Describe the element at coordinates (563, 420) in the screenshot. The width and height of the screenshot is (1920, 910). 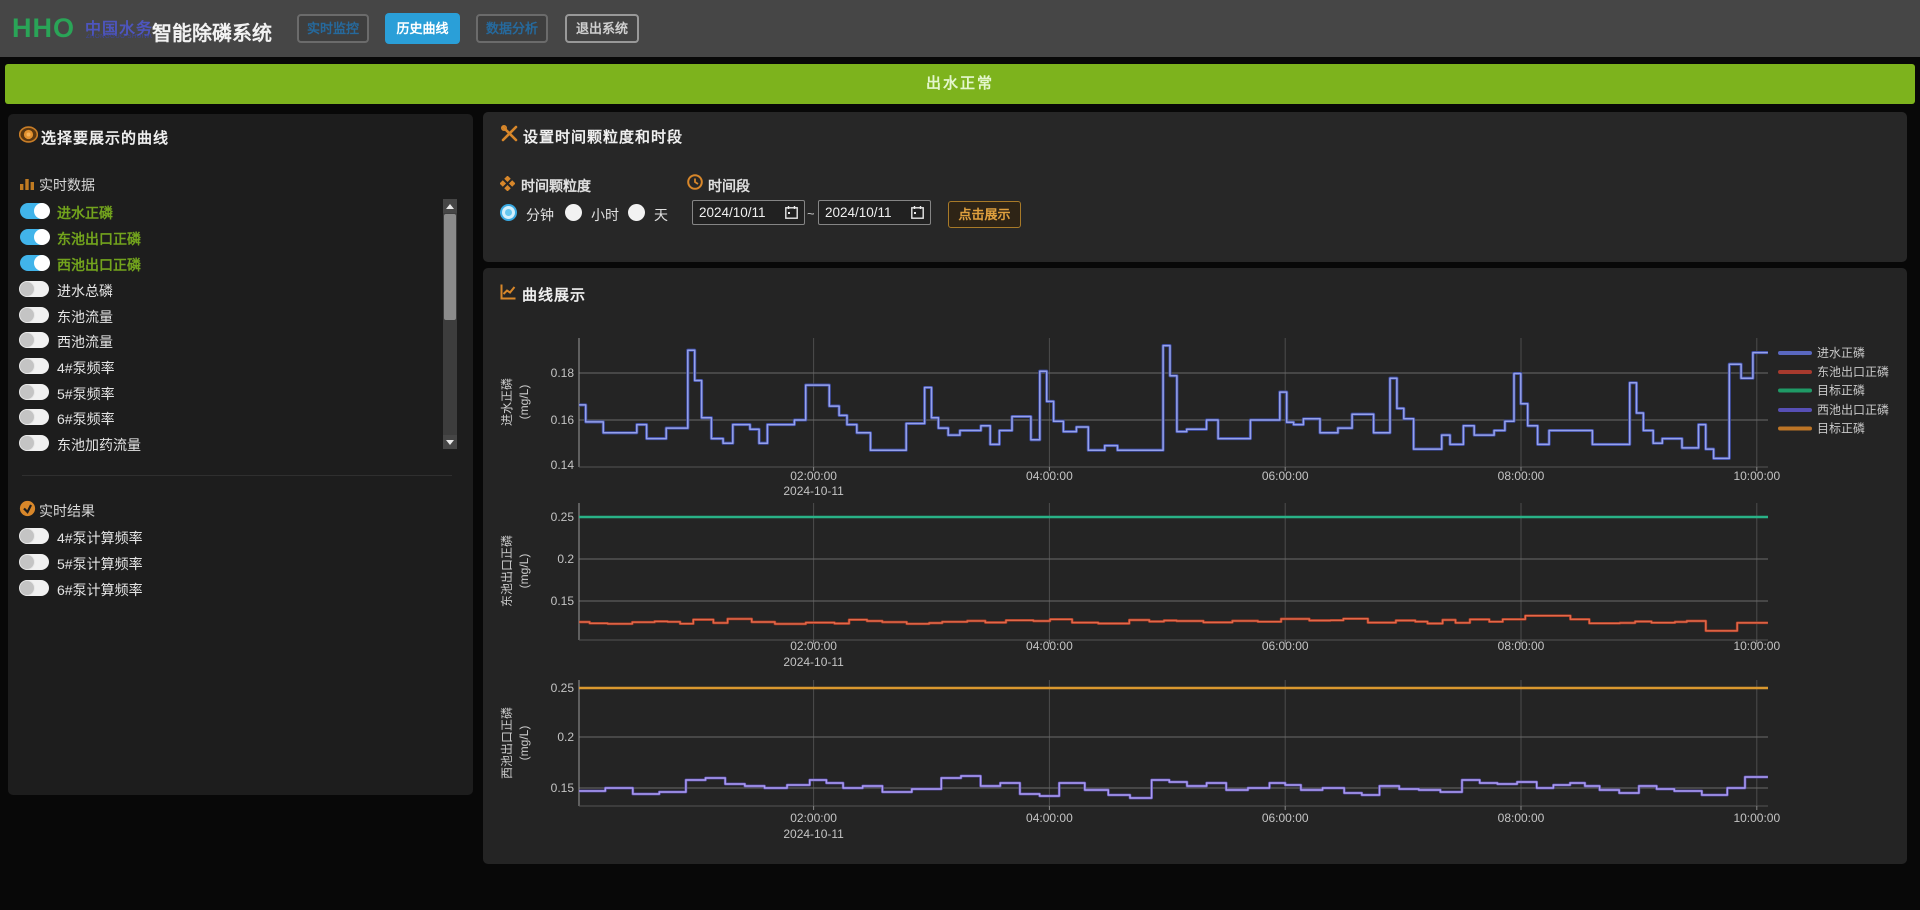
I see `svg-text: 0.16` at that location.